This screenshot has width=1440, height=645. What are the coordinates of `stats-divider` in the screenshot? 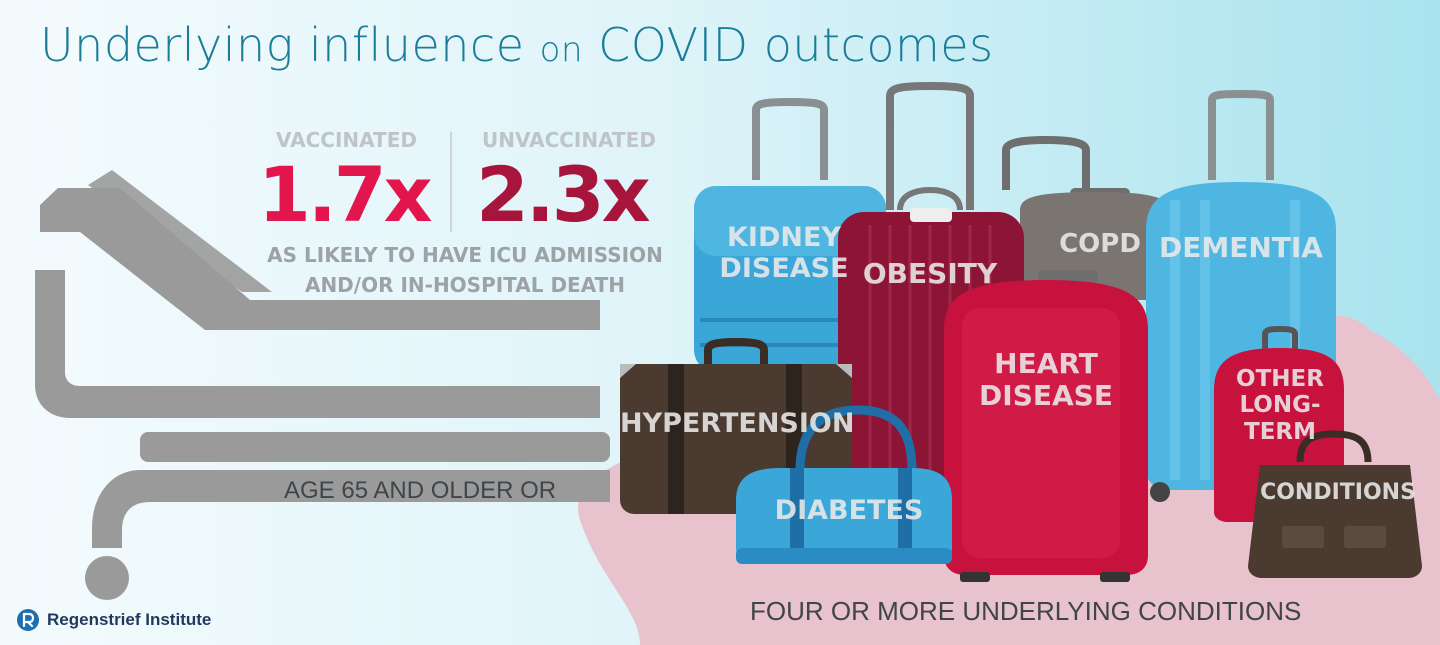 It's located at (451, 182).